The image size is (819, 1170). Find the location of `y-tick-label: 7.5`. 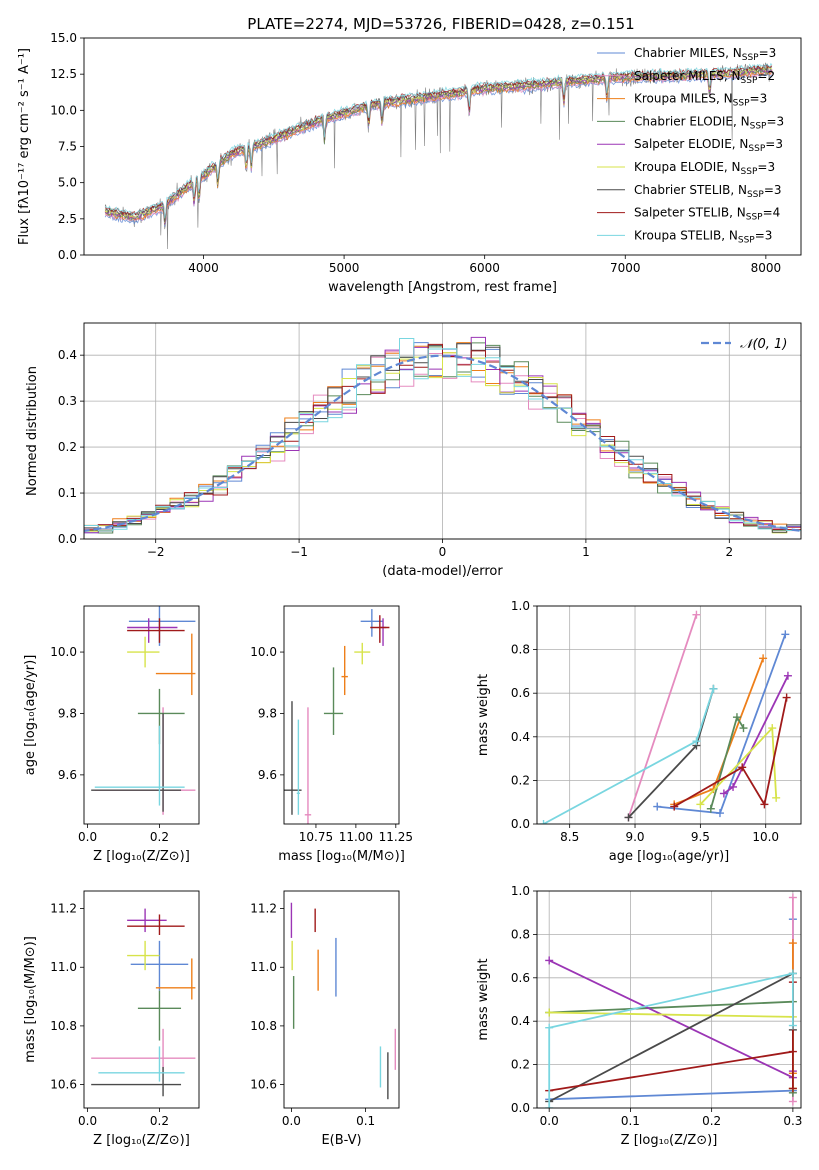

y-tick-label: 7.5 is located at coordinates (67, 147).